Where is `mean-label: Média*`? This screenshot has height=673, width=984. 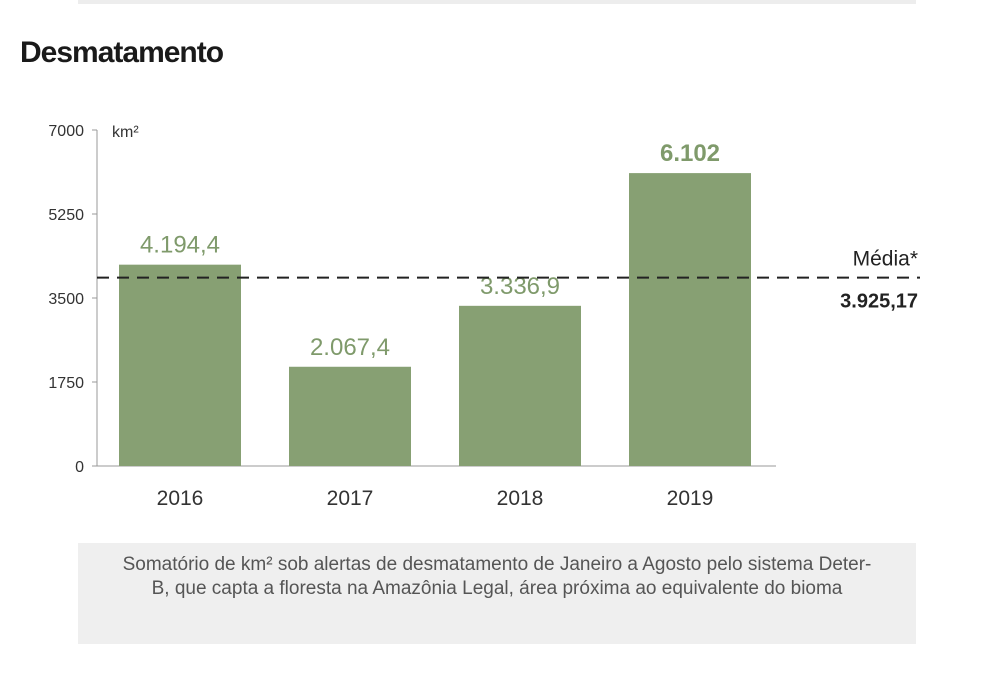 mean-label: Média* is located at coordinates (885, 259).